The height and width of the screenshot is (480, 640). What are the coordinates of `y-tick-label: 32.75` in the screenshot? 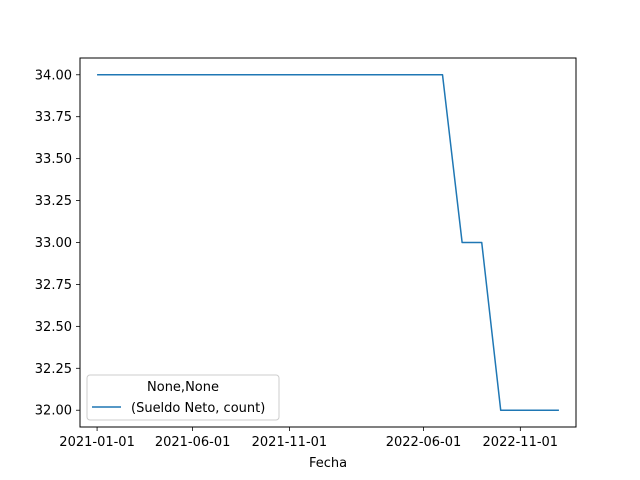 It's located at (53, 285).